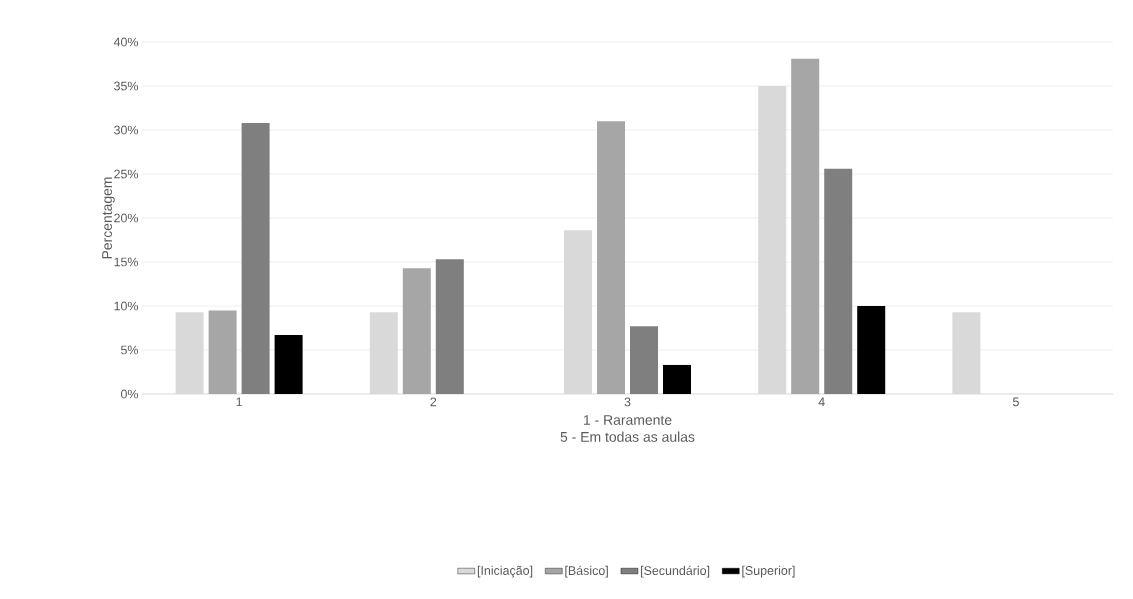 This screenshot has height=599, width=1133. What do you see at coordinates (433, 402) in the screenshot?
I see `x-tick-label: 2` at bounding box center [433, 402].